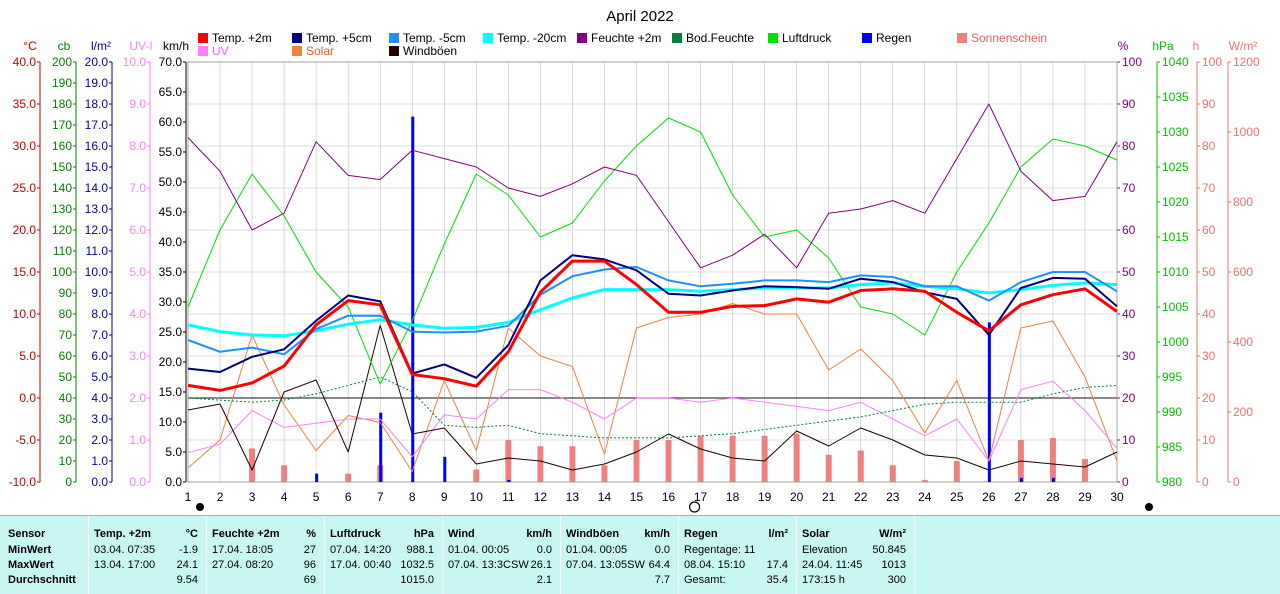 The width and height of the screenshot is (1280, 594). I want to click on axis-tick-label: 600, so click(1243, 272).